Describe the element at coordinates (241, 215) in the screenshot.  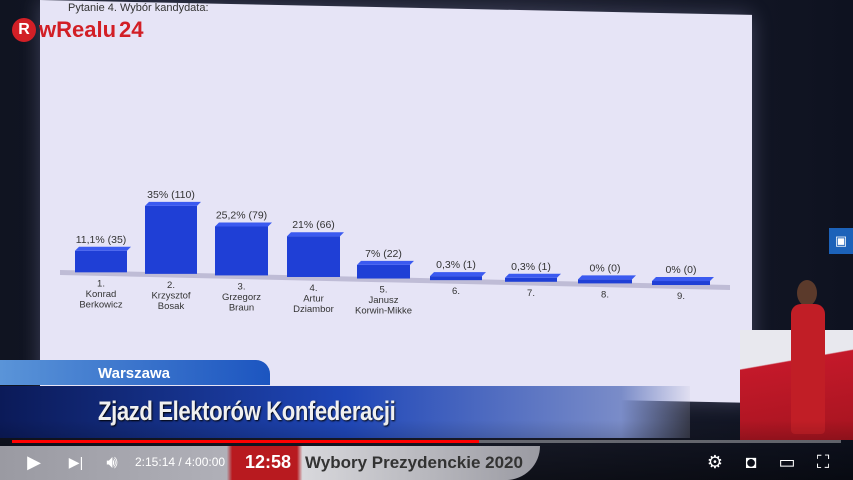
I see `data-label: 25,2% (79)` at that location.